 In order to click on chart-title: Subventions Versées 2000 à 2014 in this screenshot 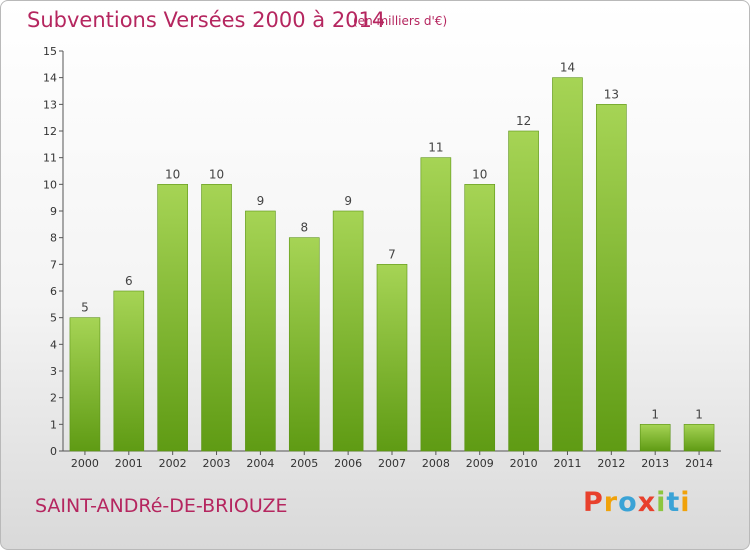, I will do `click(206, 20)`.